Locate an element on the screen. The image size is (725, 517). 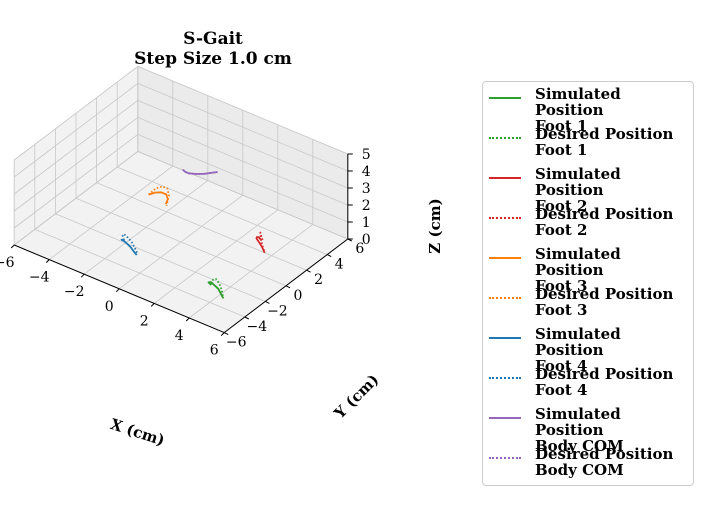
z-axis-label: Z (cm) is located at coordinates (435, 225).